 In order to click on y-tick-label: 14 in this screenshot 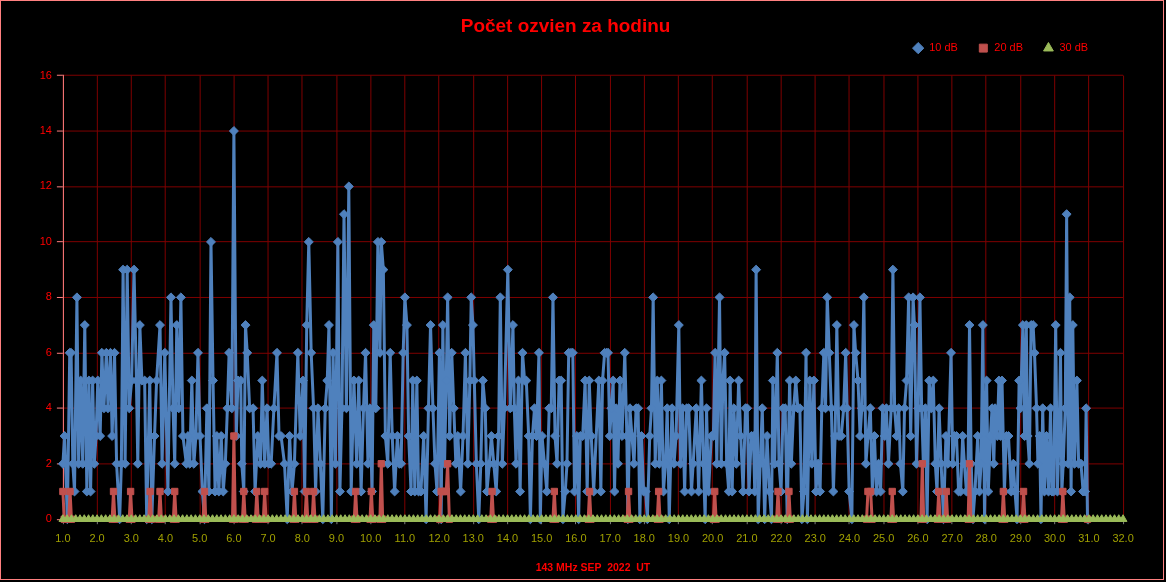, I will do `click(45, 130)`.